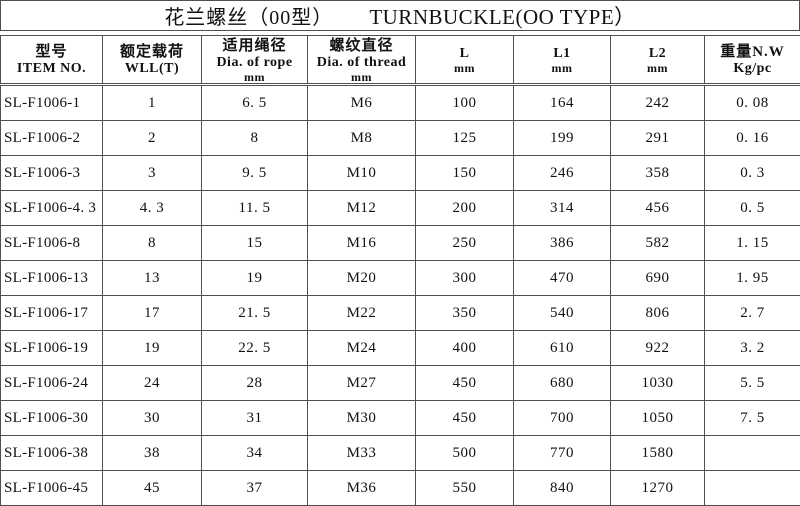  What do you see at coordinates (52, 278) in the screenshot?
I see `item-no-cell: SL-F1006-13` at bounding box center [52, 278].